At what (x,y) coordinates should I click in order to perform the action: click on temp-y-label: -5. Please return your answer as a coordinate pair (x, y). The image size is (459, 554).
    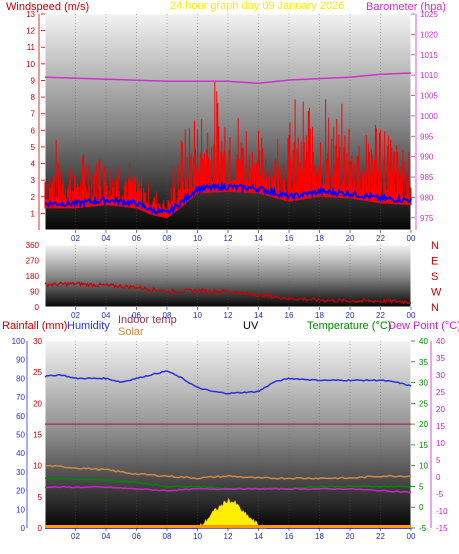
    Looking at the image, I should click on (423, 528).